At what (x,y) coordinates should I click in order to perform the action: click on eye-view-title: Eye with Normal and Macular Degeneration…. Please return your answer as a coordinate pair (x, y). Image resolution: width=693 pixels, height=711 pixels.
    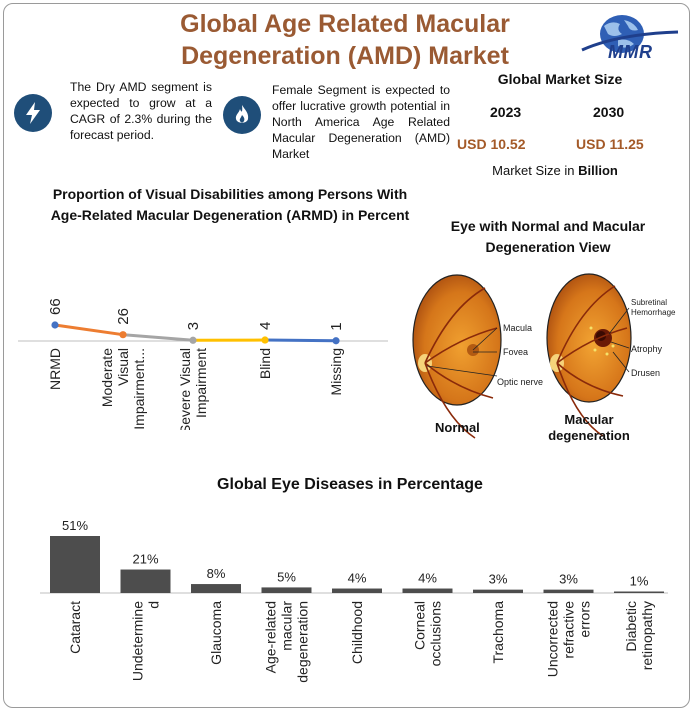
    Looking at the image, I should click on (548, 237).